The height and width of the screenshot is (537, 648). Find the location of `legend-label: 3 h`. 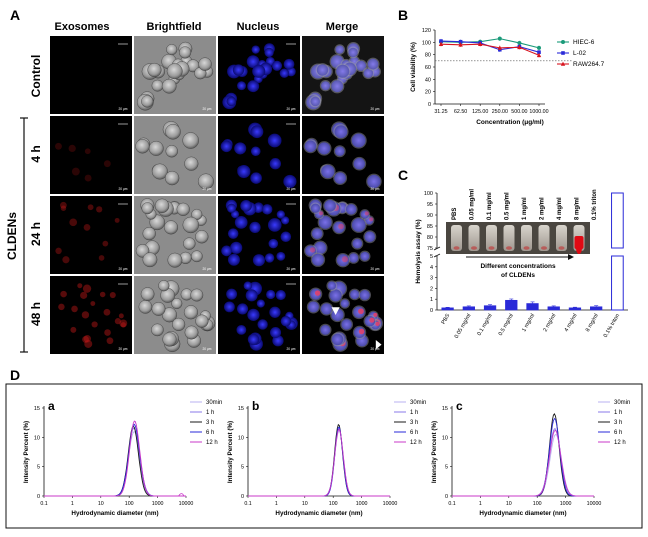

legend-label: 3 h is located at coordinates (618, 423).